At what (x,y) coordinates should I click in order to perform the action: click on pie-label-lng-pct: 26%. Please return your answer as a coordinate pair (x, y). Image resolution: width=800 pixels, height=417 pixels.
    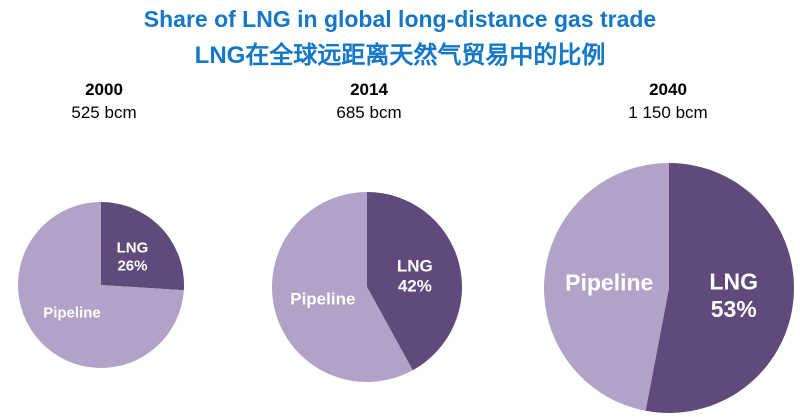
    Looking at the image, I should click on (132, 265).